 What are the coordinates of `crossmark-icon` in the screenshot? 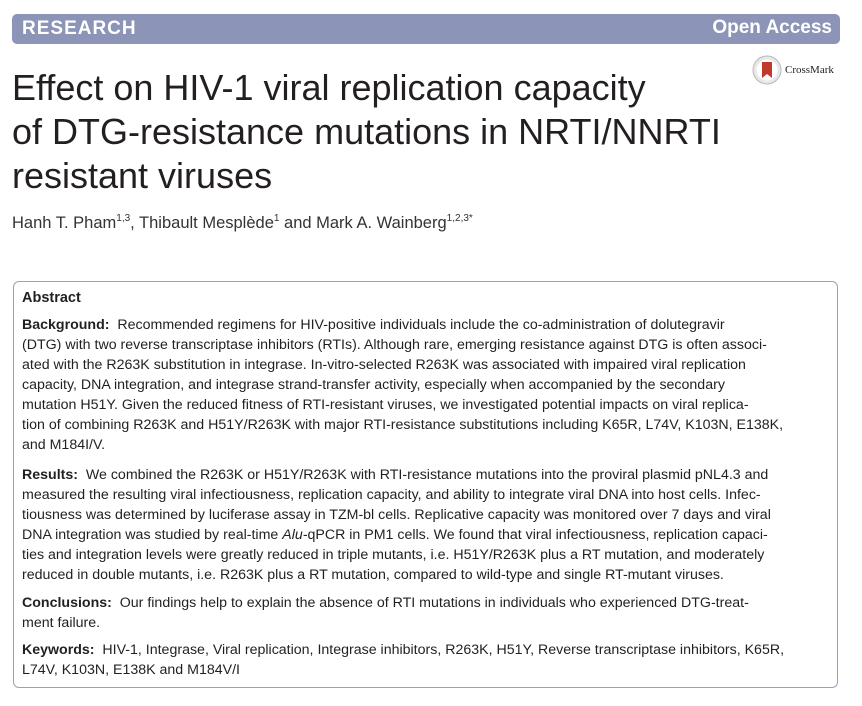 It's located at (767, 70).